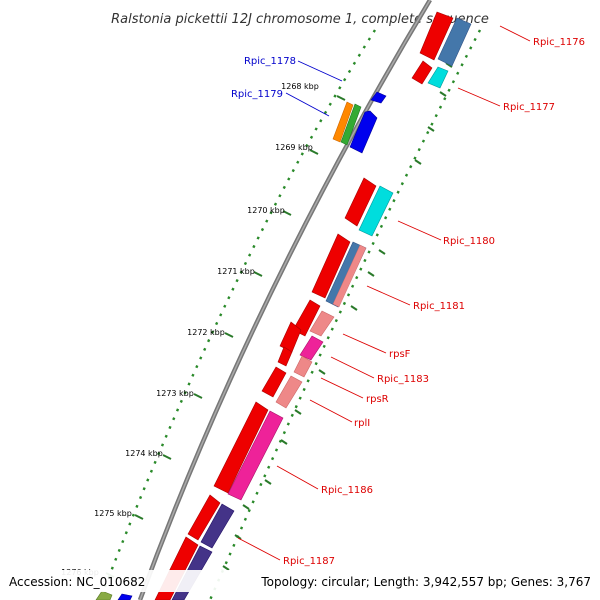  I want to click on gene-label: Rpic_1179, so click(257, 94).